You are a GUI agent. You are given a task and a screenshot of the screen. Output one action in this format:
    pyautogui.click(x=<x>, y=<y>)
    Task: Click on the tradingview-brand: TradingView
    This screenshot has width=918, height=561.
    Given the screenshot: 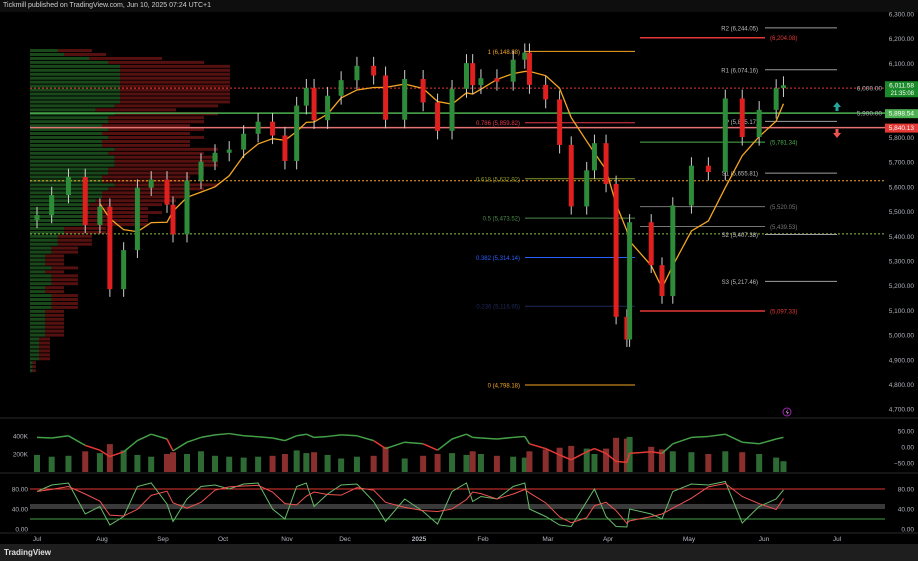 What is the action you would take?
    pyautogui.click(x=27, y=552)
    